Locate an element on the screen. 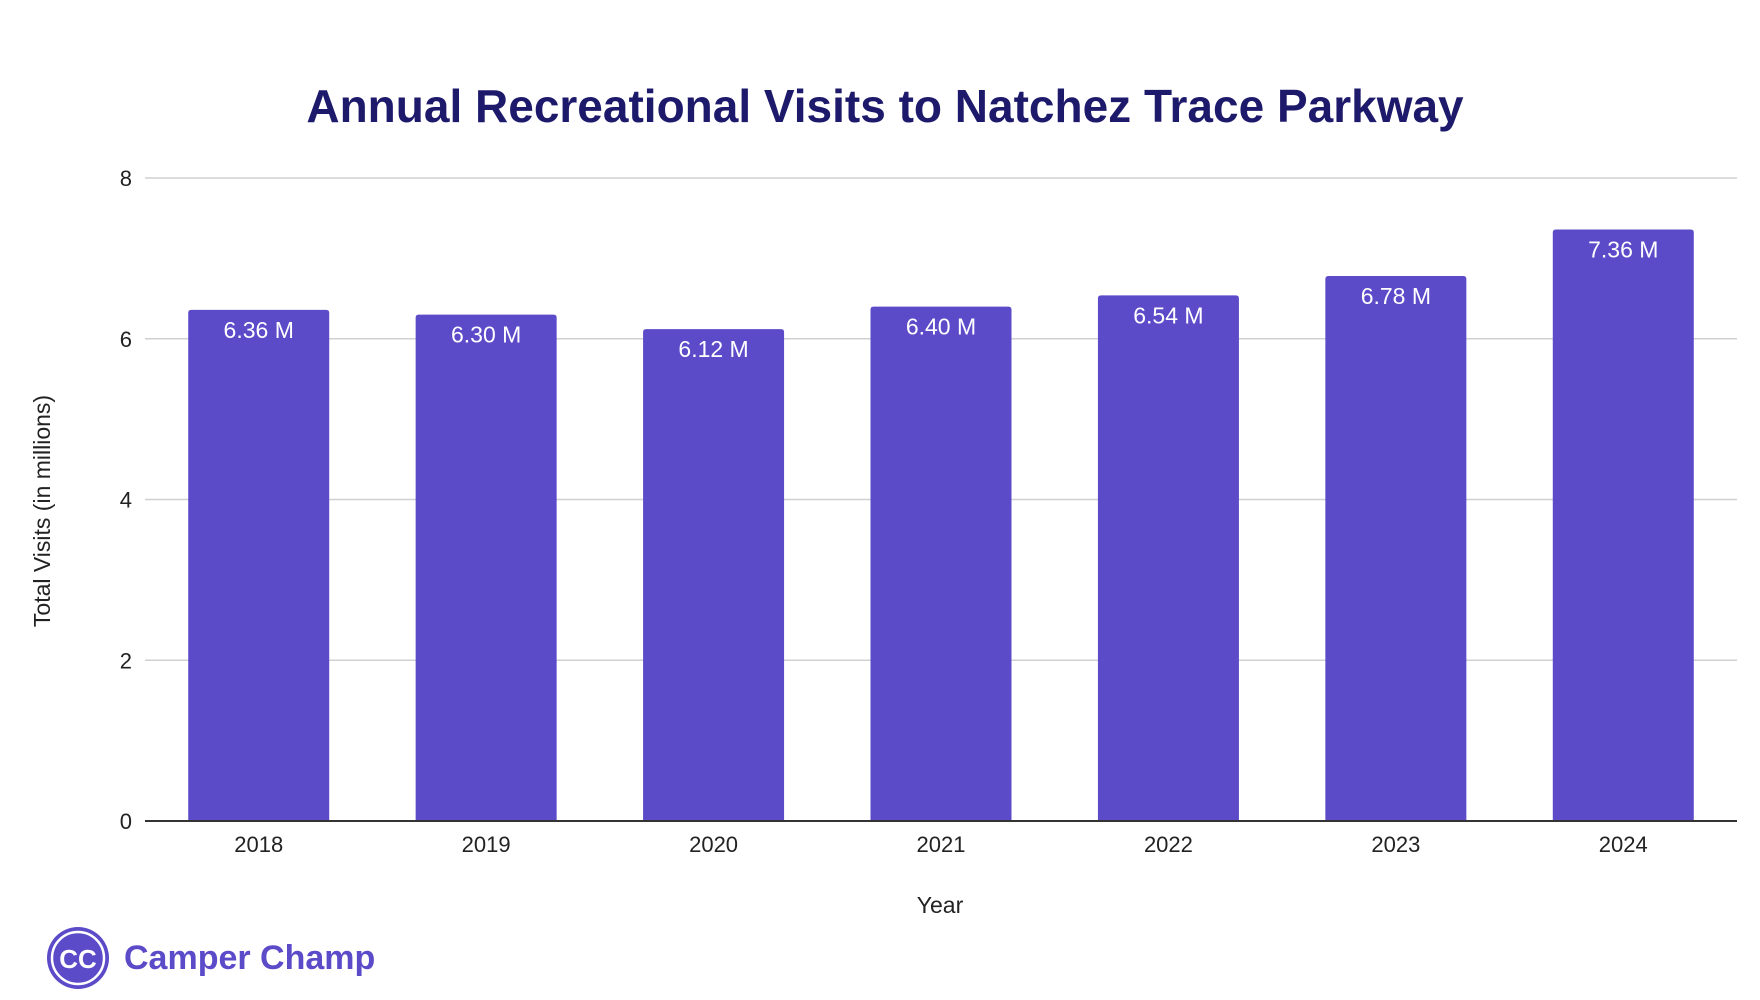  data-label-2020: 6.12 M is located at coordinates (713, 349).